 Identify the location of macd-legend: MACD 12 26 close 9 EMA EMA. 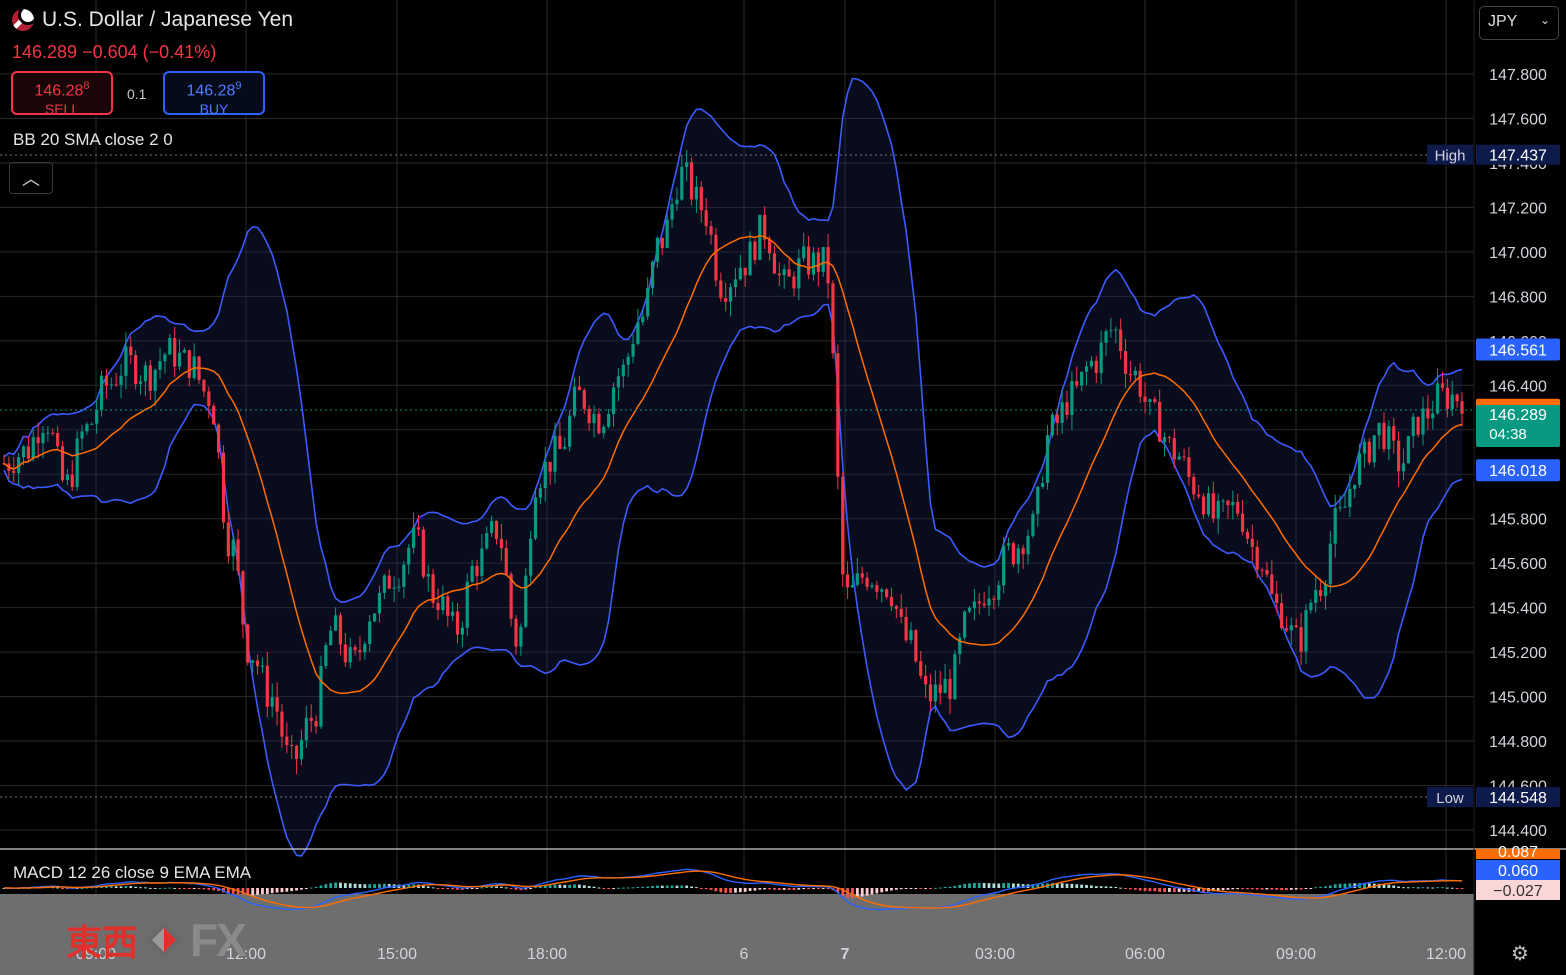
(132, 872).